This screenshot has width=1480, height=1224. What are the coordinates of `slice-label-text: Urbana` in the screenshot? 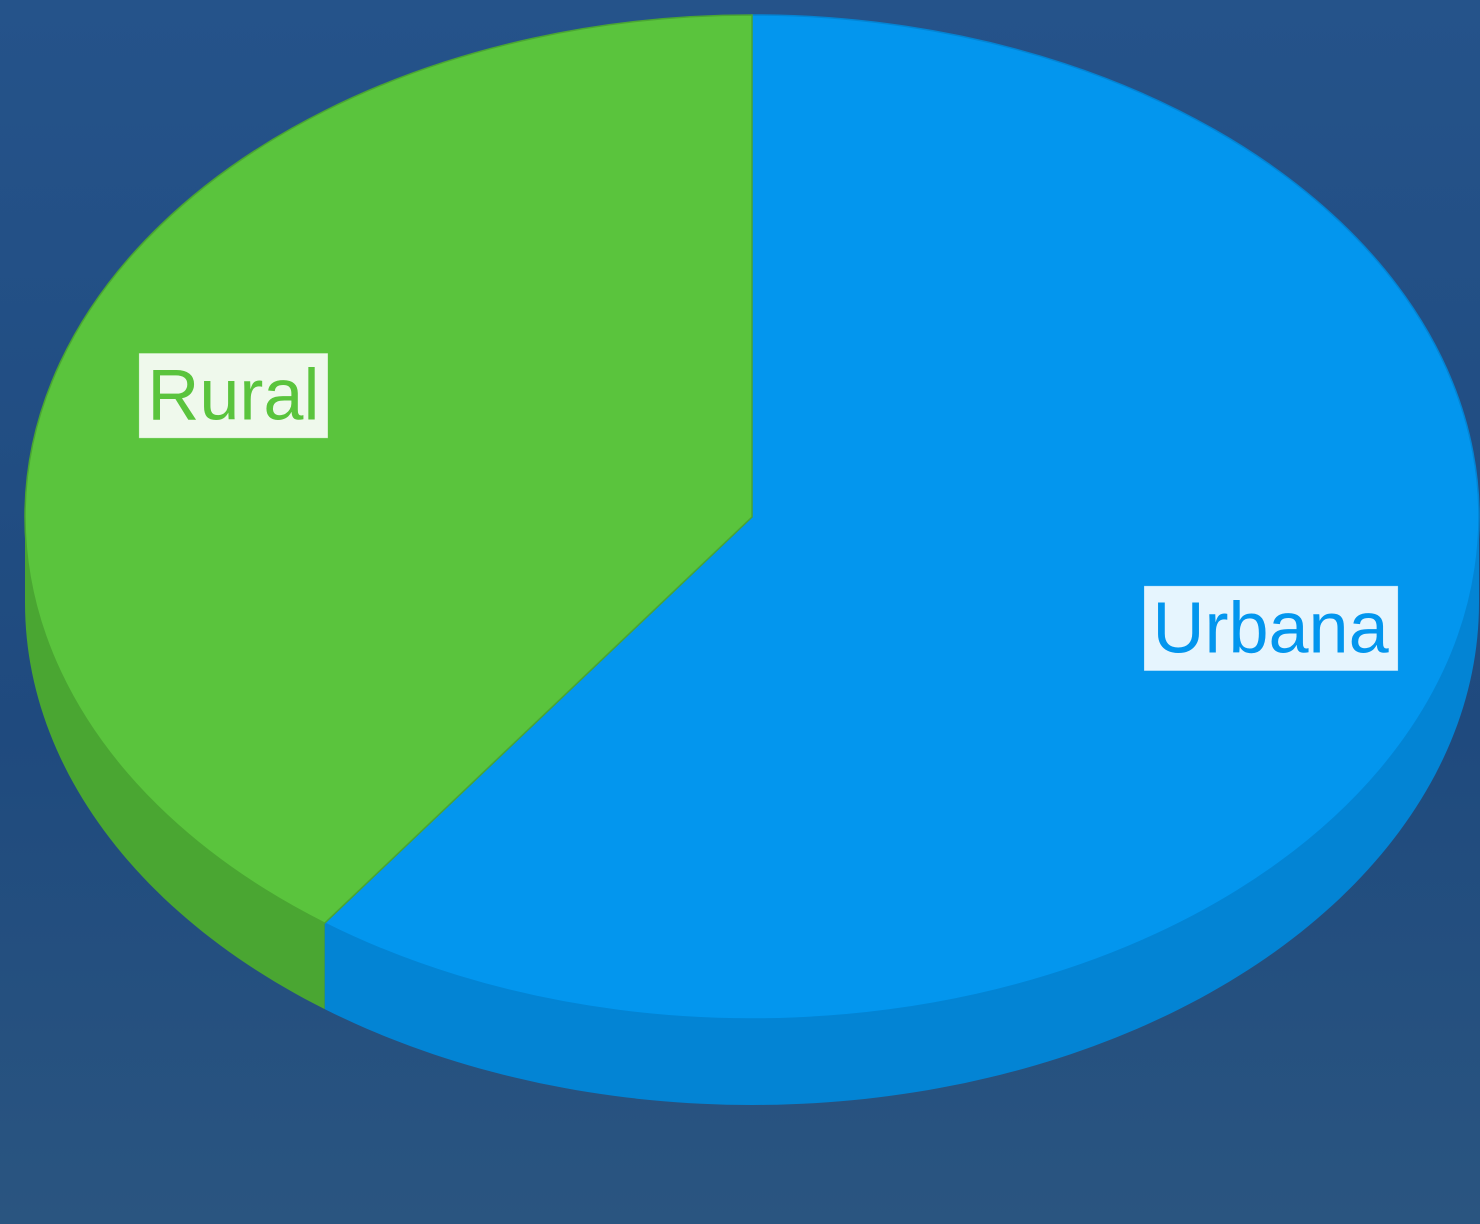 It's located at (1270, 628).